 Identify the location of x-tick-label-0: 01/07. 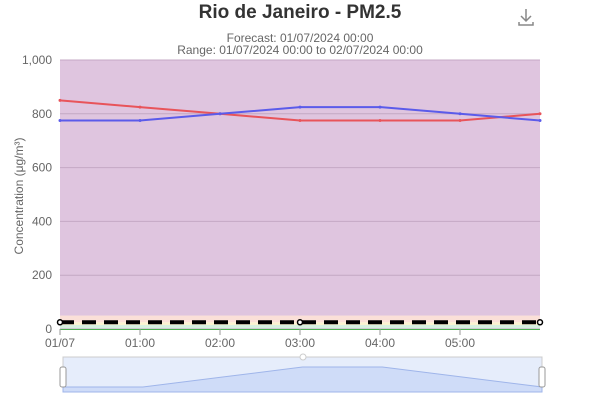
(60, 343).